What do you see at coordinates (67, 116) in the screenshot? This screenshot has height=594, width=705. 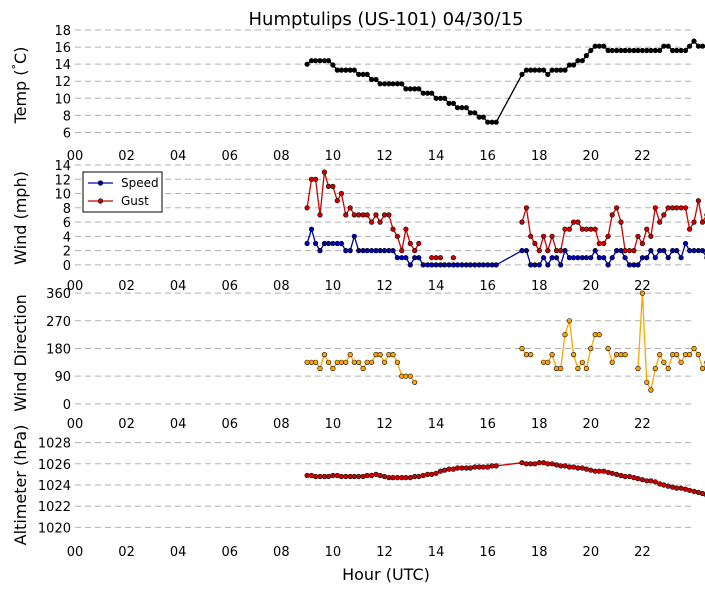 I see `y-tick-label: 8` at bounding box center [67, 116].